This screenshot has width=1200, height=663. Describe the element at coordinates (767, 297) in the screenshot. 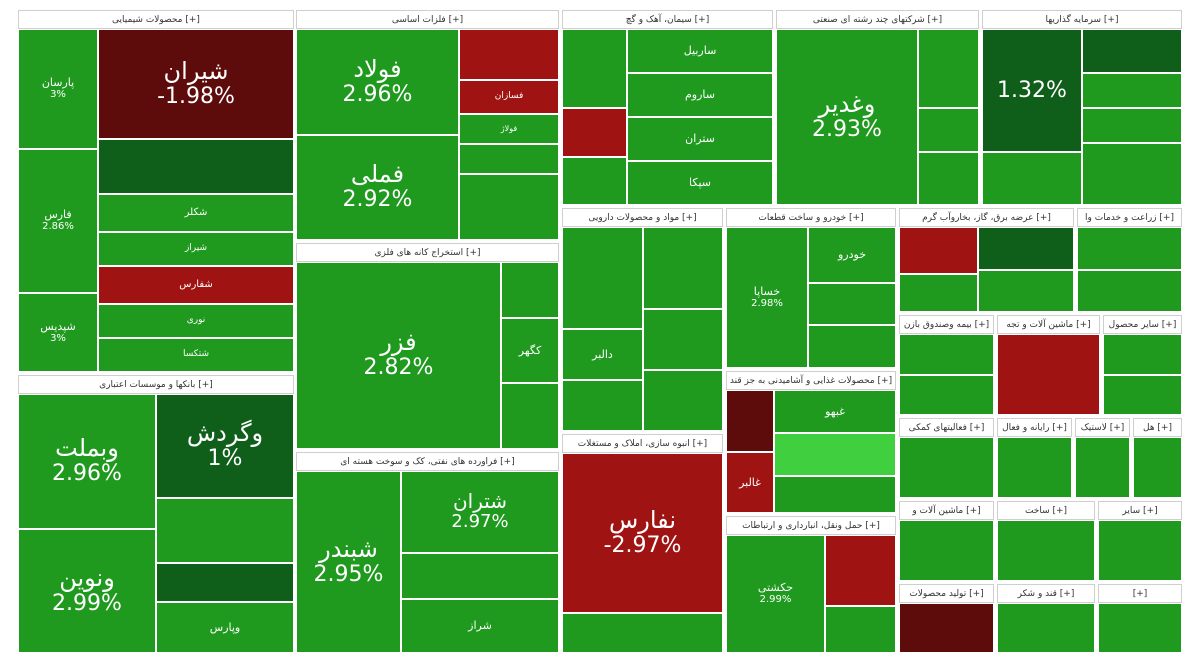

I see `treemap-tile: خساپا 2.98%` at that location.